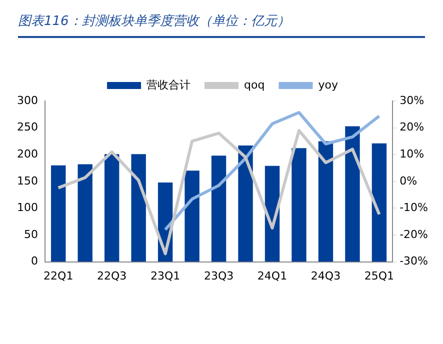  What do you see at coordinates (59, 275) in the screenshot?
I see `x-tick-label: 22Q1` at bounding box center [59, 275].